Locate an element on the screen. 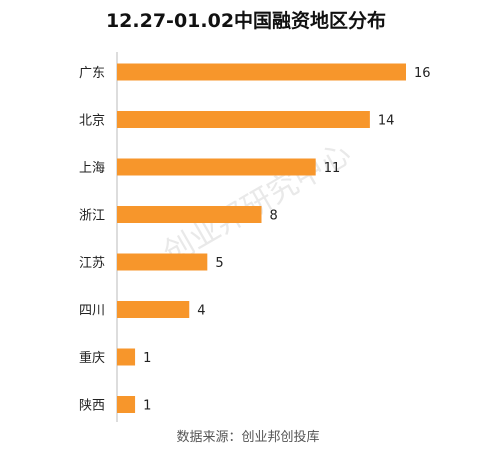 The height and width of the screenshot is (453, 493). value-label: 11 is located at coordinates (332, 168).